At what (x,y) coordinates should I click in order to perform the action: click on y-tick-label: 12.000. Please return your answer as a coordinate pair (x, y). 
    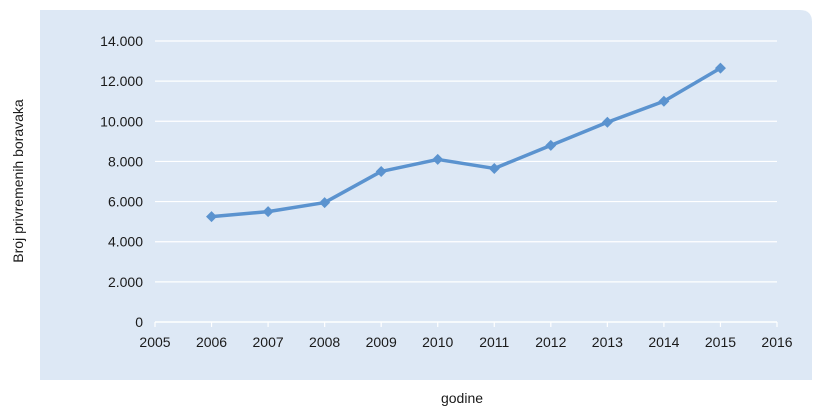
    Looking at the image, I should click on (121, 81).